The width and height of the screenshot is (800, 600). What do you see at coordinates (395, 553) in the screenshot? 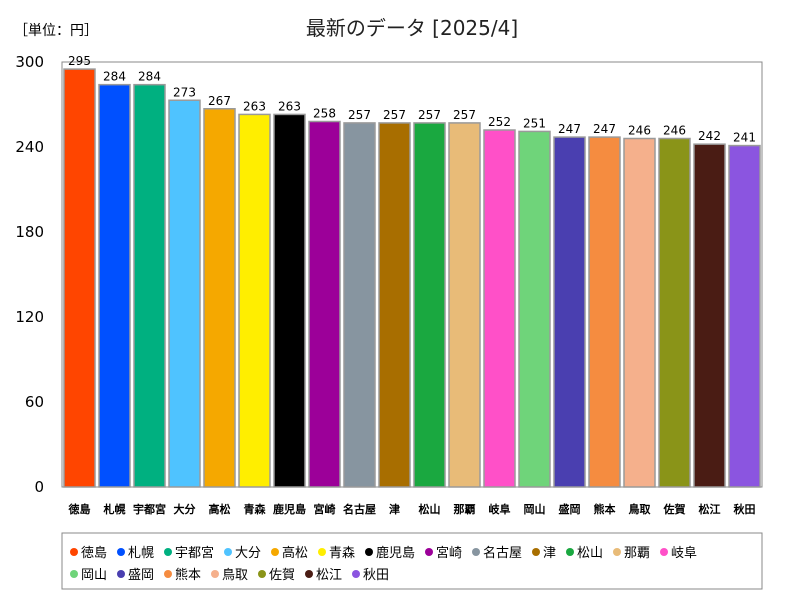
I see `legend-label: 鹿児島` at bounding box center [395, 553].